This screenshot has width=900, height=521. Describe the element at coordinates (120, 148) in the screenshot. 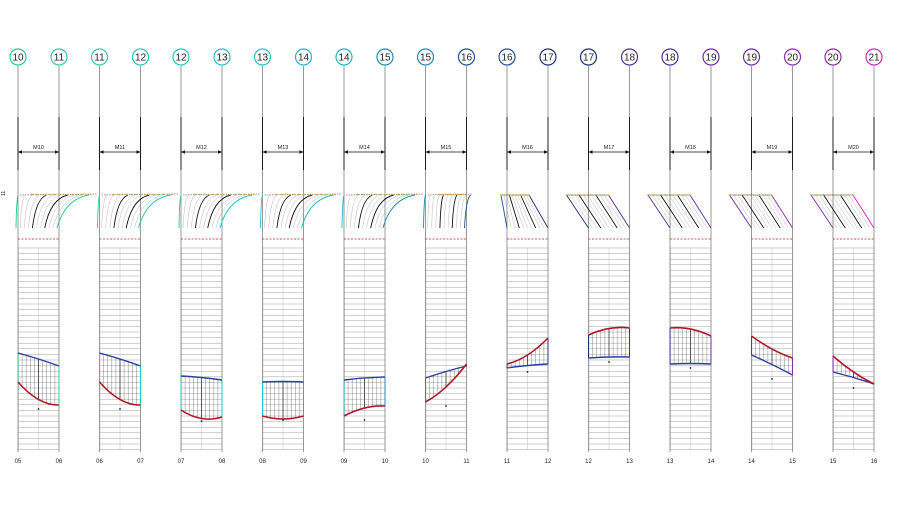

I see `module-label: M11` at that location.